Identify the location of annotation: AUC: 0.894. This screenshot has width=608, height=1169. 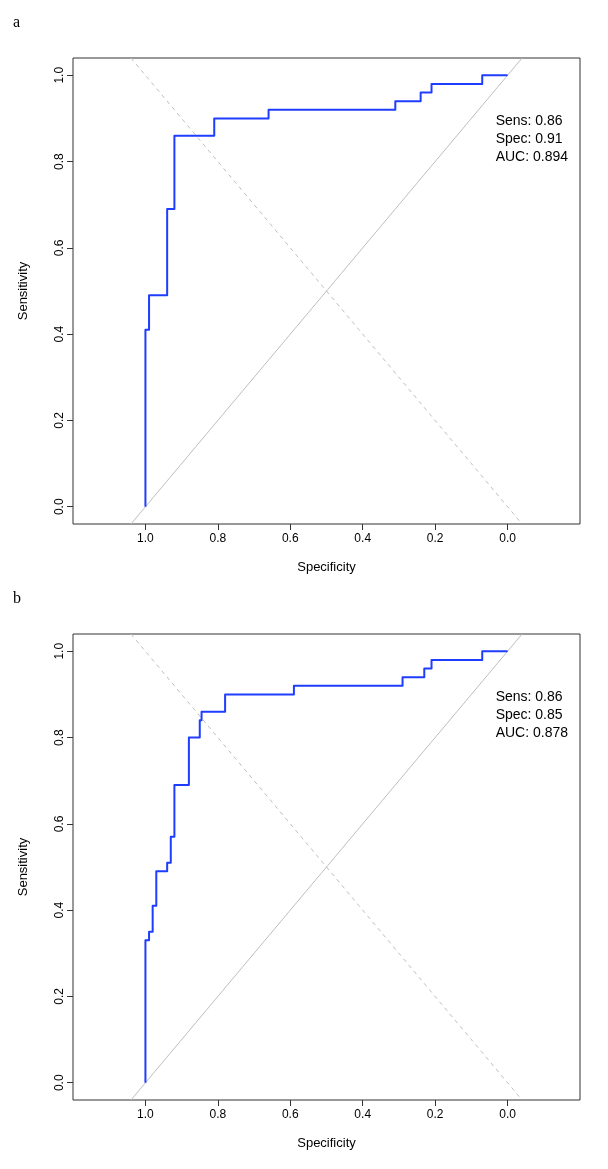
(532, 156).